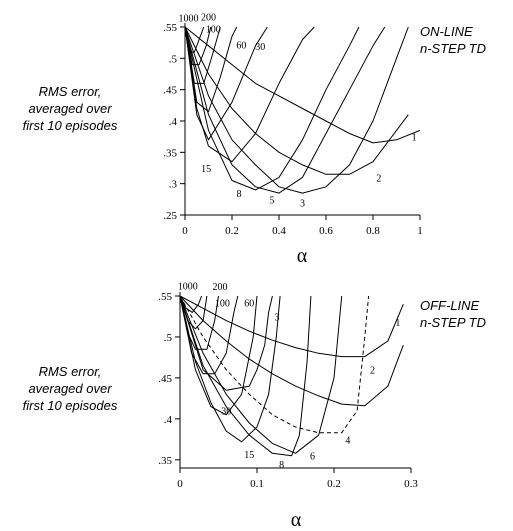 This screenshot has height=531, width=513. What do you see at coordinates (373, 231) in the screenshot?
I see `x-tick-label: 0.8` at bounding box center [373, 231].